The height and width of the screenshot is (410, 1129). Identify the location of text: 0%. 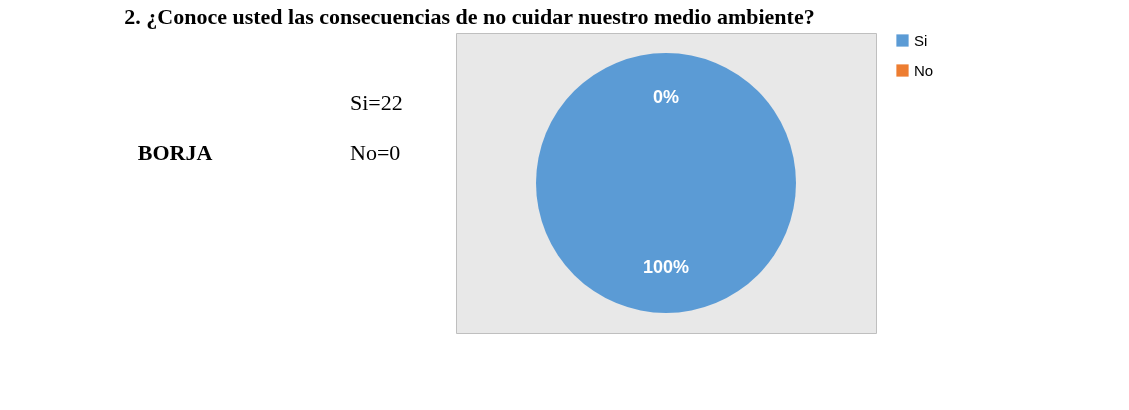
(666, 97).